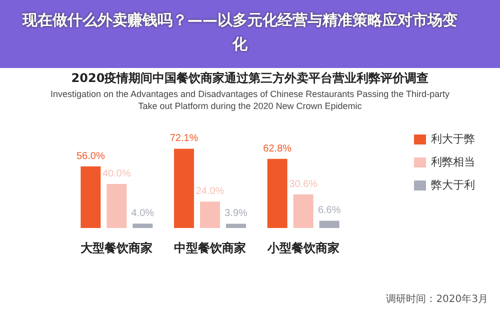 The image size is (500, 325). What do you see at coordinates (236, 214) in the screenshot?
I see `data-label: 3.9%` at bounding box center [236, 214].